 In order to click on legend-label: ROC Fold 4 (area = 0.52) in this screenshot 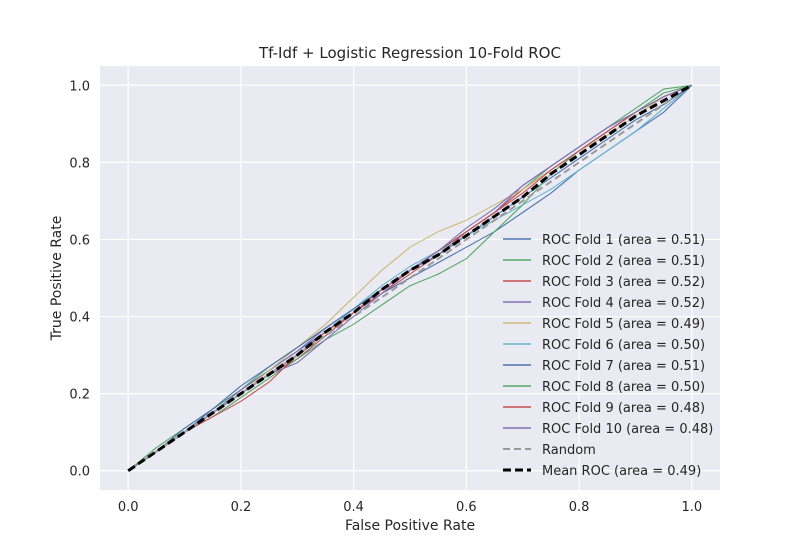, I will do `click(623, 303)`.